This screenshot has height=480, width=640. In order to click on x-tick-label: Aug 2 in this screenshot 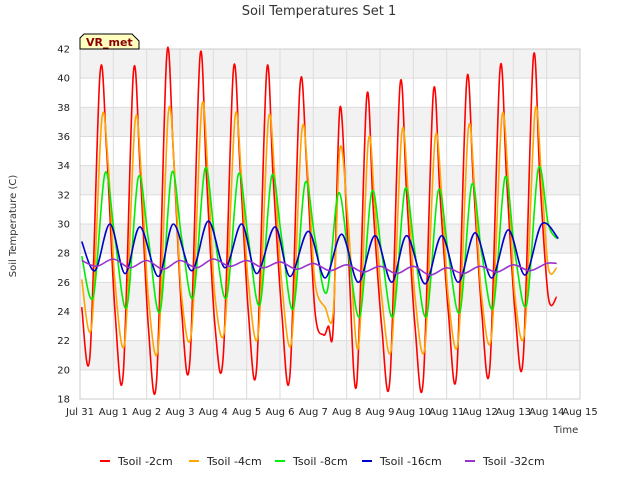, I will do `click(146, 412)`.